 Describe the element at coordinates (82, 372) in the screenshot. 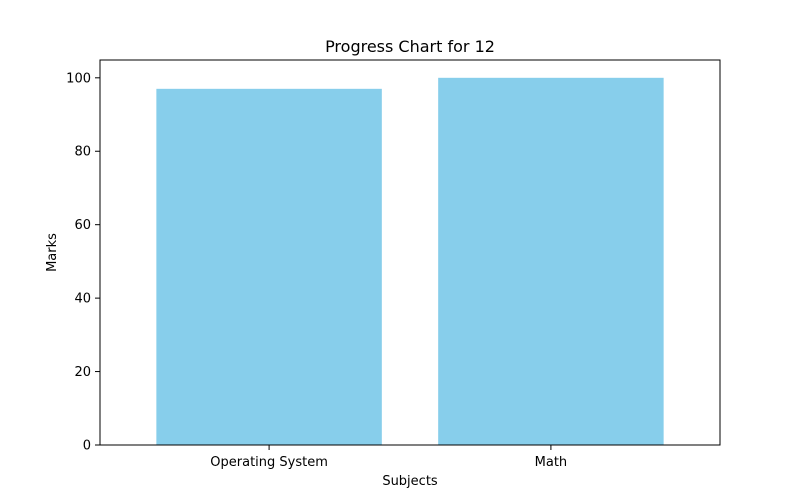

I see `y-tick-label: 20` at that location.